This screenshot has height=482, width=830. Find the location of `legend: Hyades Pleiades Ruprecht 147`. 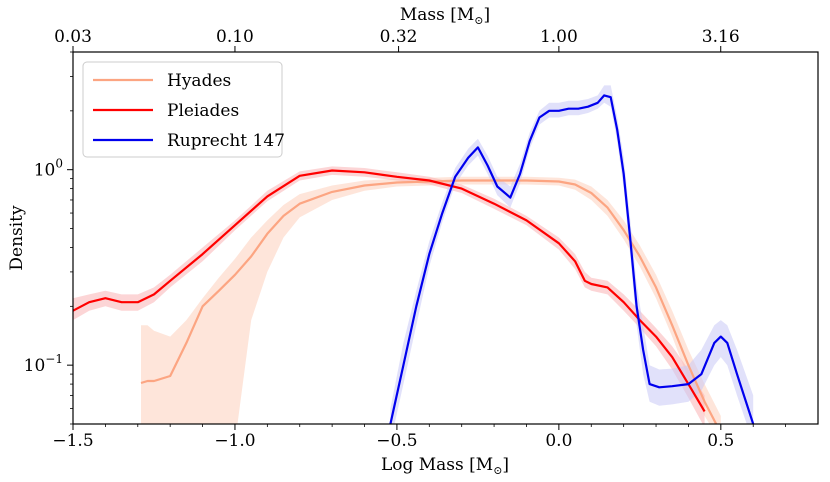

legend: Hyades Pleiades Ruprecht 147 is located at coordinates (183, 109).